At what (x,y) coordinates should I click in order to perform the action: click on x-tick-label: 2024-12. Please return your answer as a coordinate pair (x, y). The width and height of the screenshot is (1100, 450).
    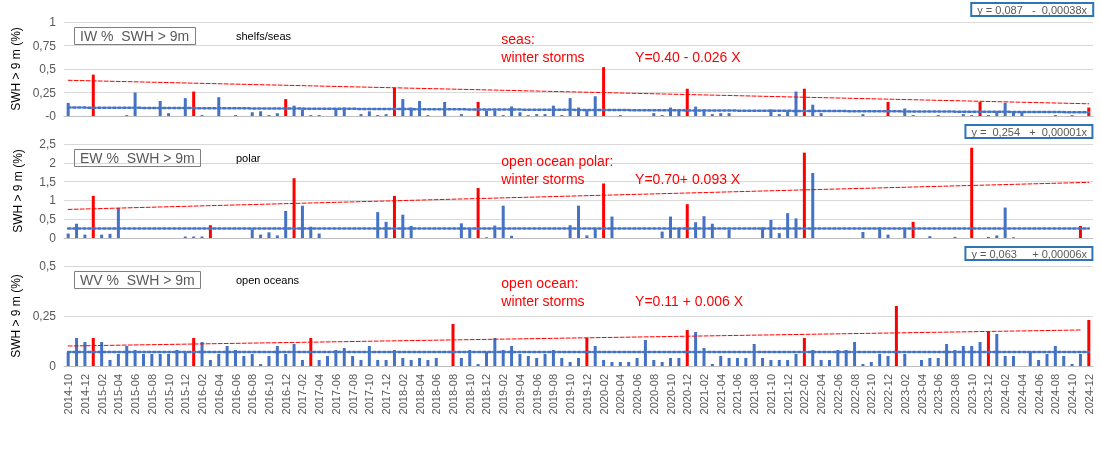
    Looking at the image, I should click on (1088, 394).